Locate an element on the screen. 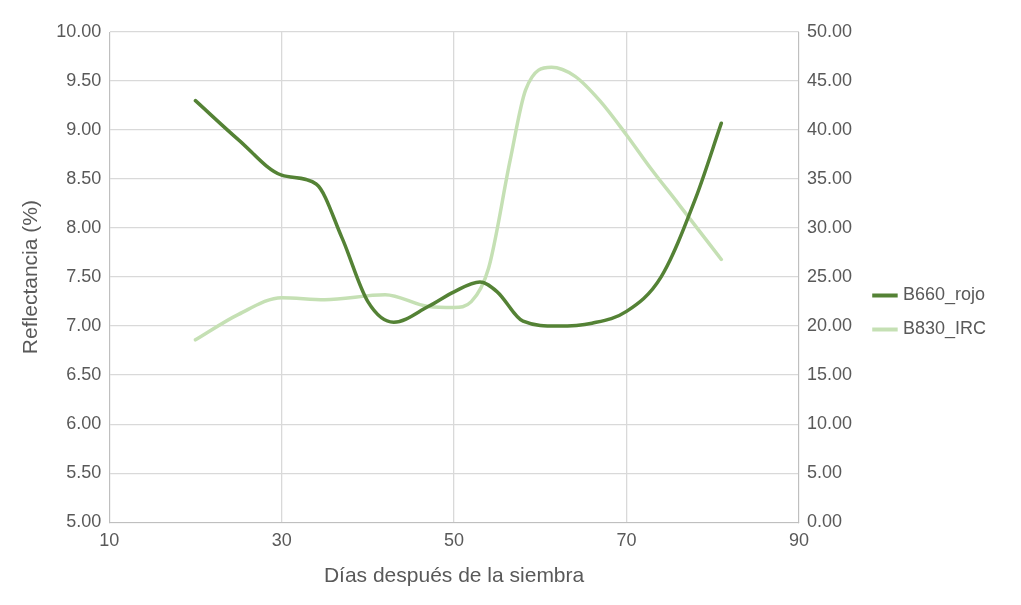 This screenshot has width=1021, height=605. y2-tick-label: 50.00 is located at coordinates (829, 30).